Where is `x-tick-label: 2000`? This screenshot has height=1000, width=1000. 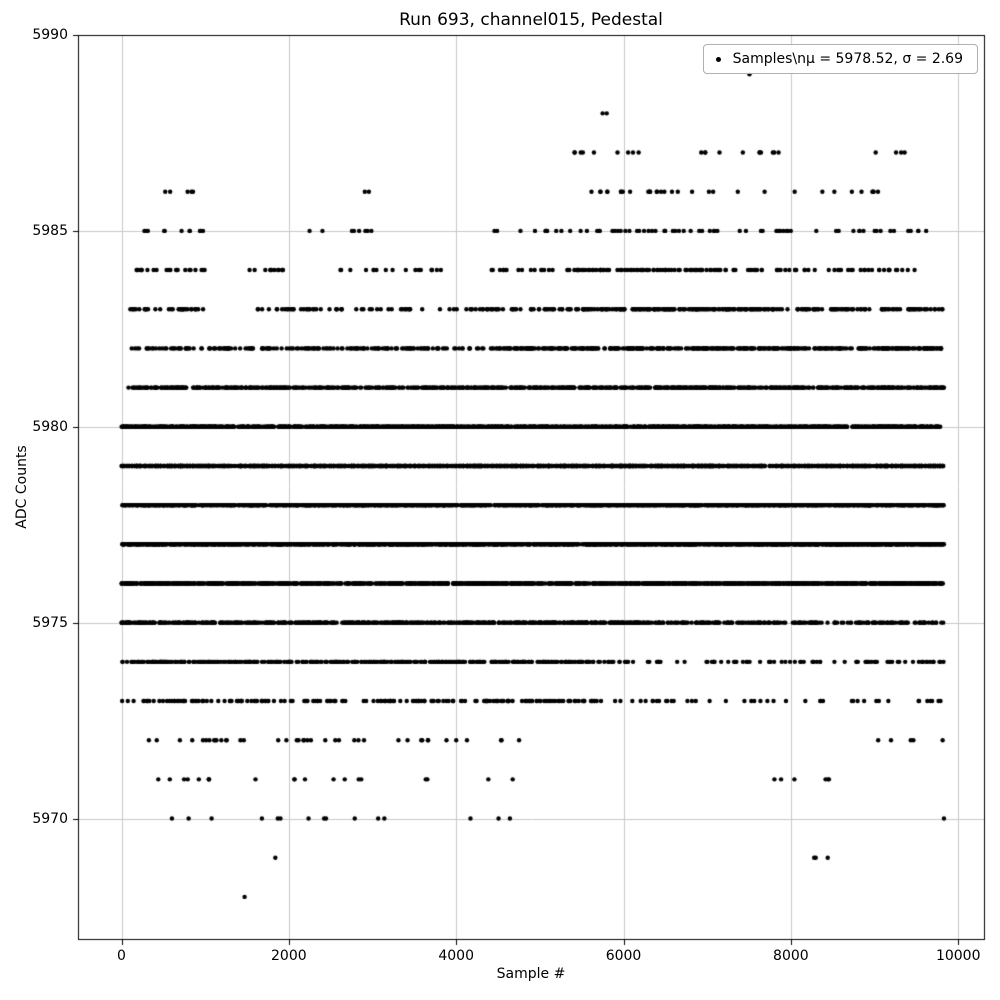 x-tick-label: 2000 is located at coordinates (289, 956).